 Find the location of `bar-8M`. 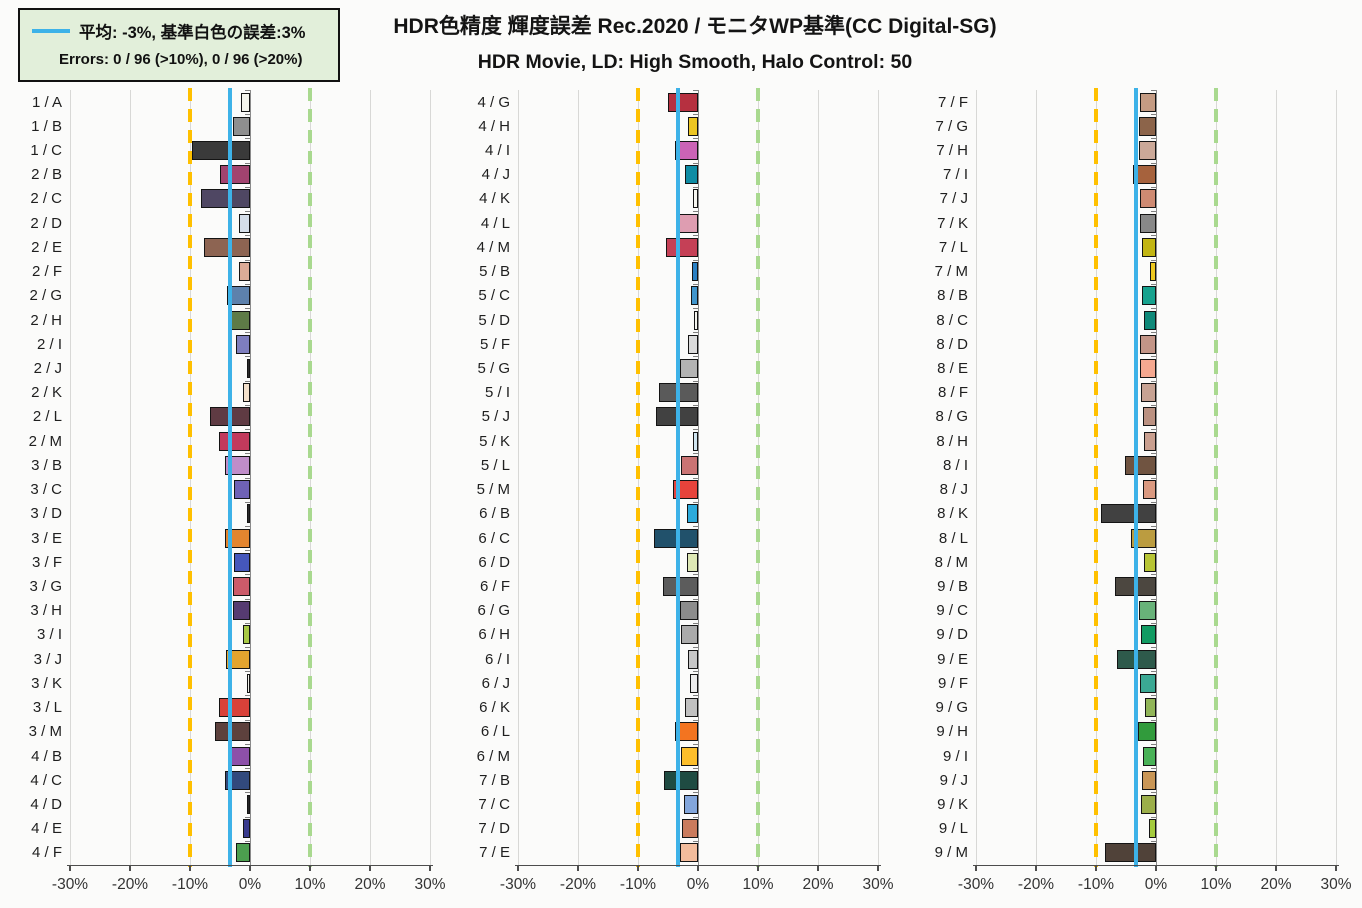

bar-8M is located at coordinates (1150, 562).